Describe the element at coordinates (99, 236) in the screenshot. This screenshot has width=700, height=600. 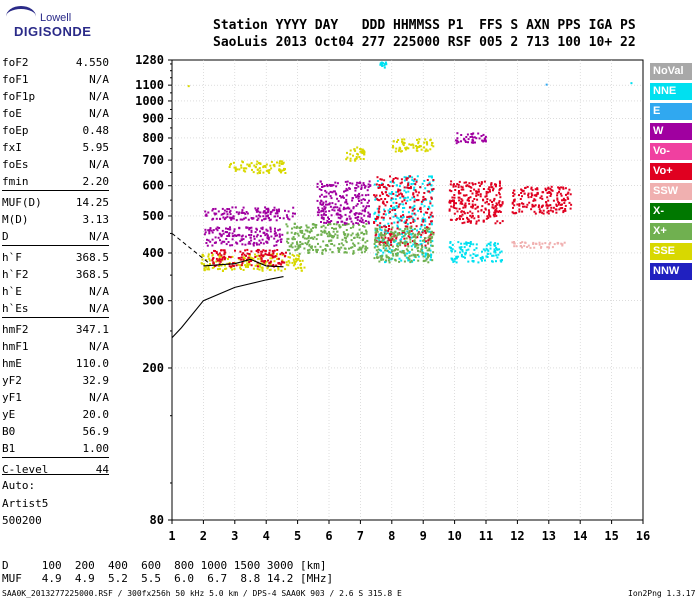
I see `param-value: N/A` at that location.